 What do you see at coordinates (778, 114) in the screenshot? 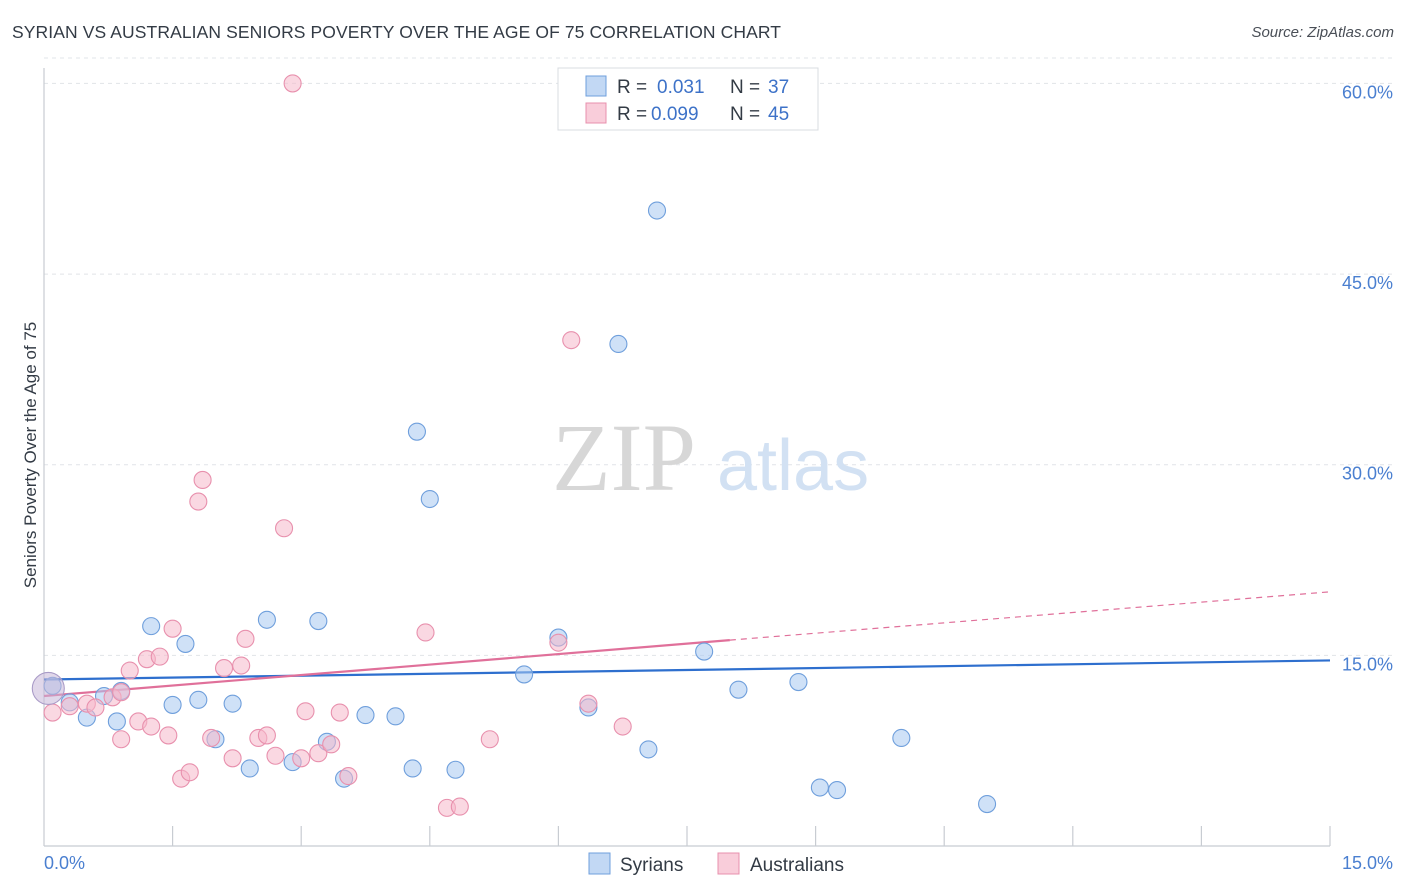
I see `stats-legend-n-value: 45` at bounding box center [778, 114].